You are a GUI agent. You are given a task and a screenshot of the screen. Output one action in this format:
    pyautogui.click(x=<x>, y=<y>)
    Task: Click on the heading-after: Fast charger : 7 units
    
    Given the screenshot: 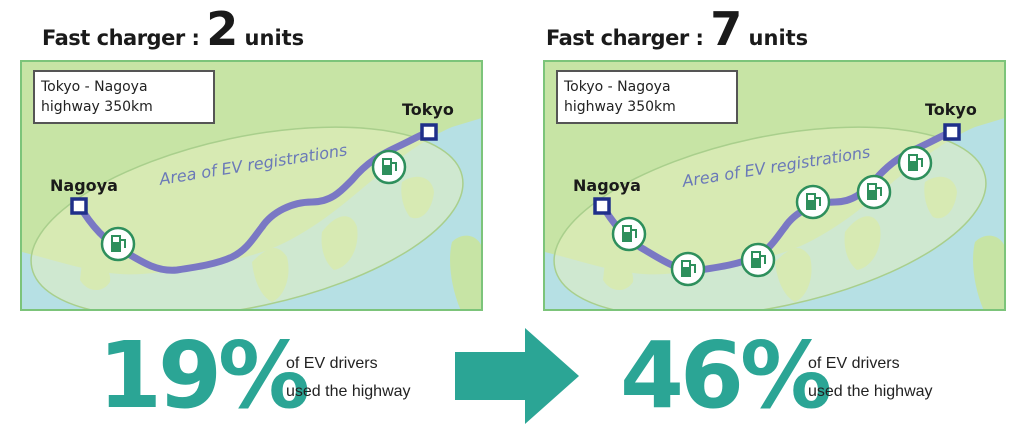 What is the action you would take?
    pyautogui.click(x=677, y=31)
    